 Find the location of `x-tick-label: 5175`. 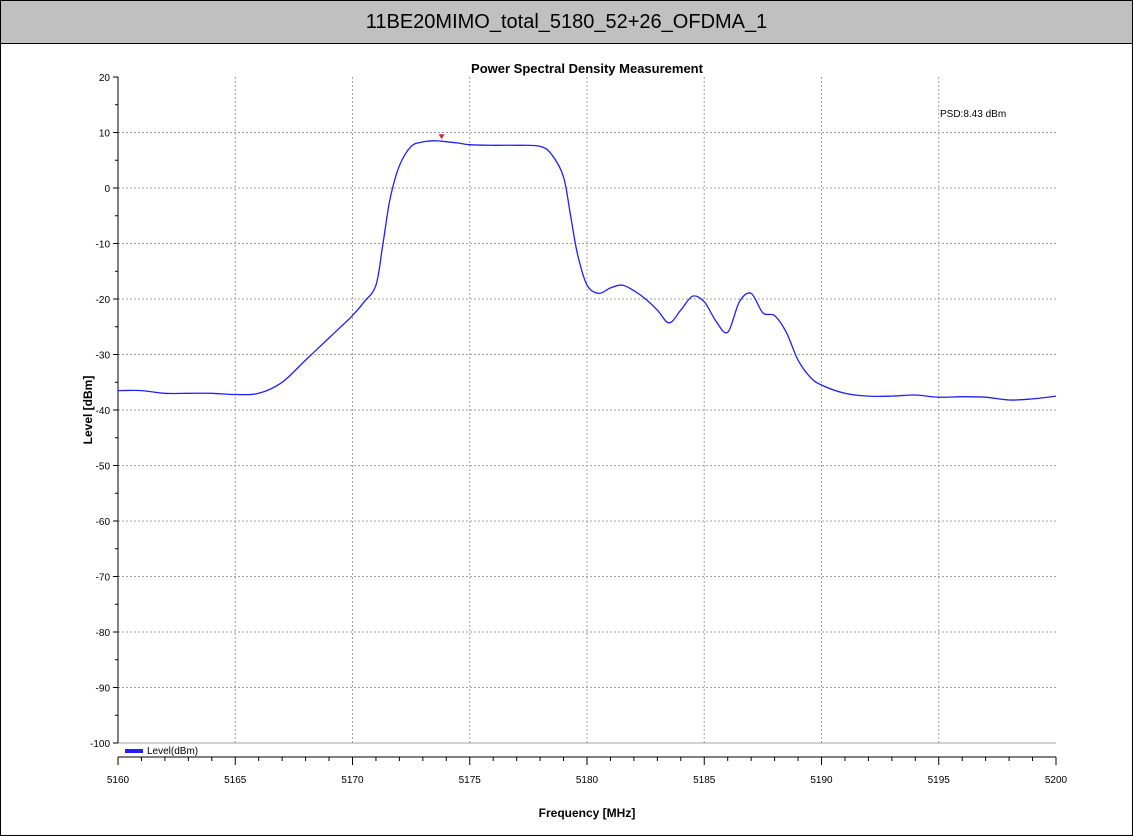

x-tick-label: 5175 is located at coordinates (470, 780).